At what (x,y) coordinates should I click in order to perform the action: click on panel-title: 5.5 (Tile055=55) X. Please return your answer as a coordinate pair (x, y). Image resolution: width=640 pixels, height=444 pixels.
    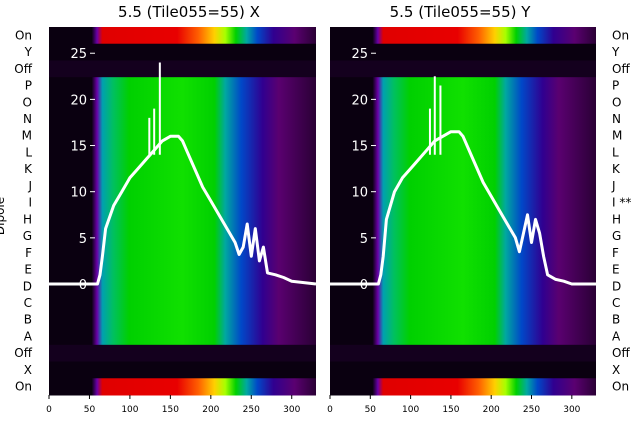
    Looking at the image, I should click on (189, 12).